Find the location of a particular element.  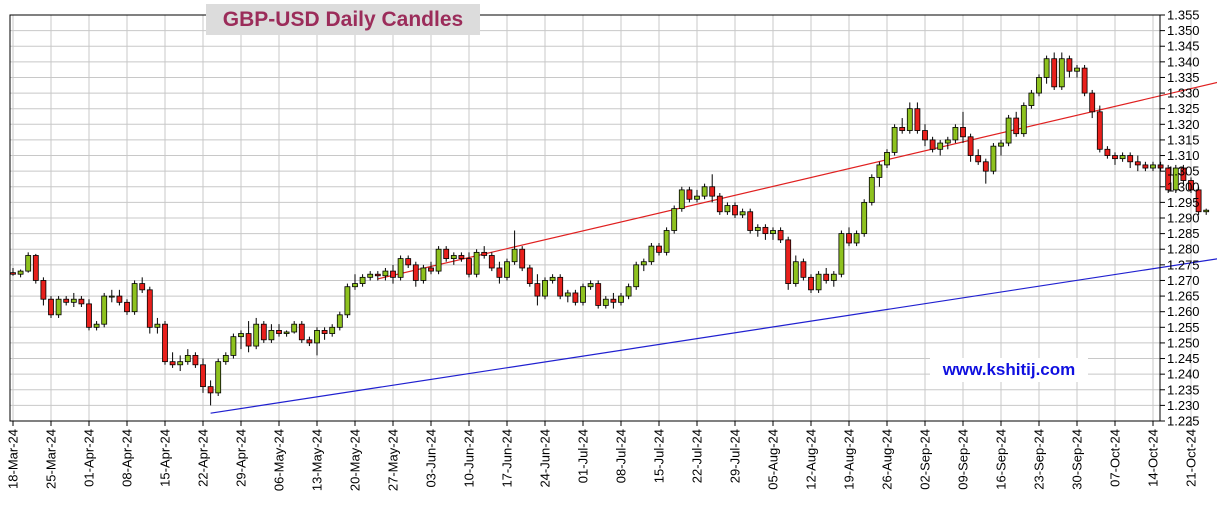

x-tick-label: 26-Aug-24 is located at coordinates (887, 459).